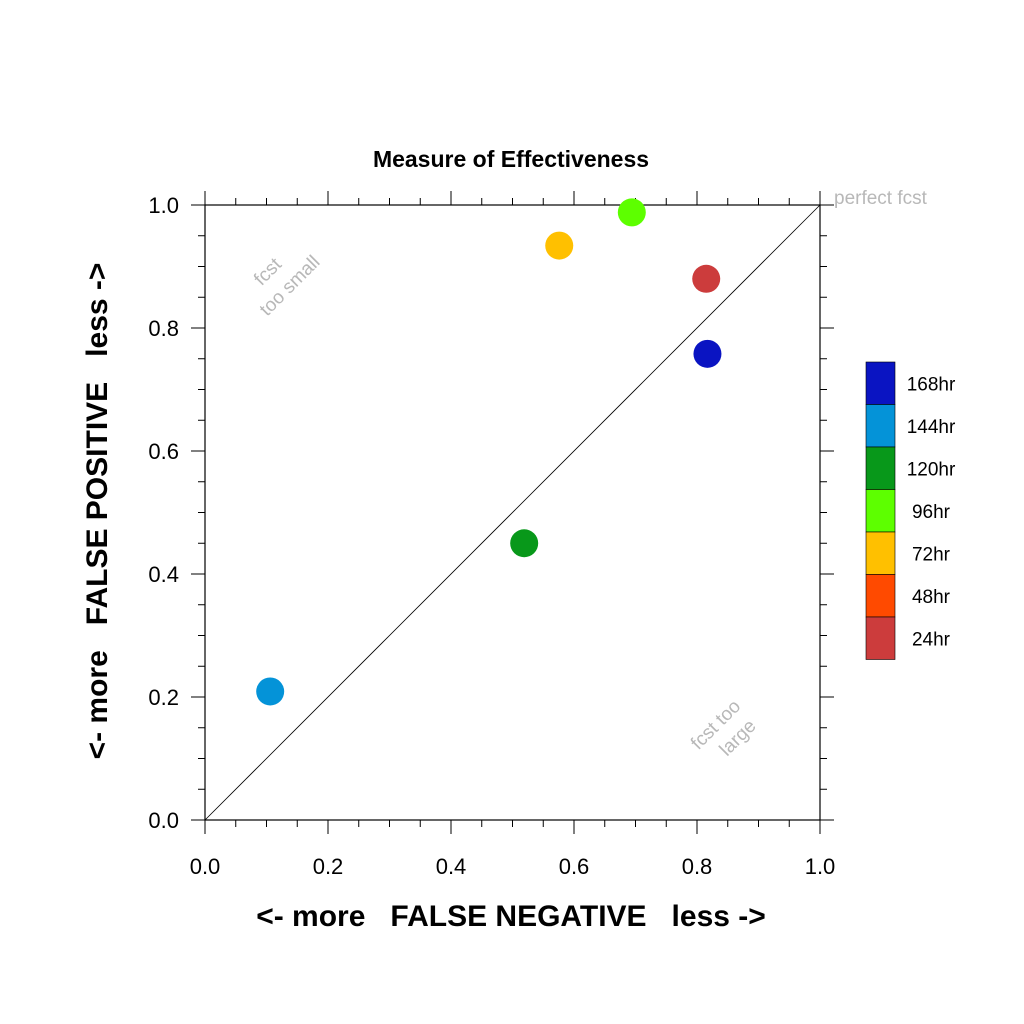 This screenshot has width=1024, height=1024. I want to click on legend-swatch-144hr, so click(880, 426).